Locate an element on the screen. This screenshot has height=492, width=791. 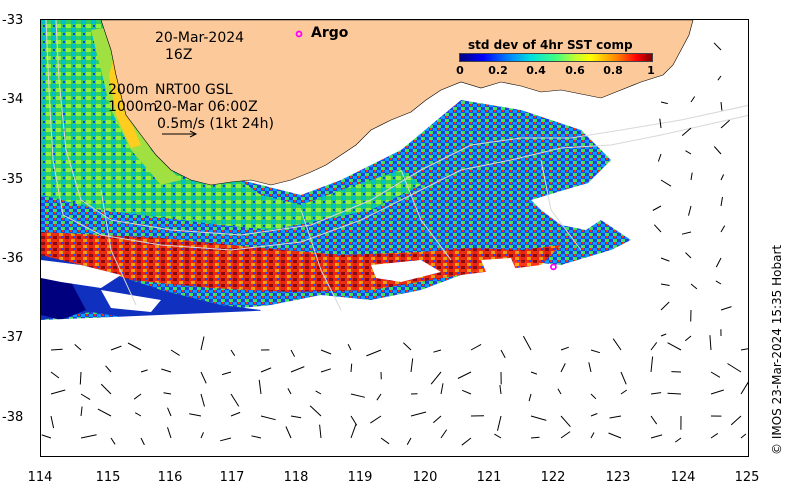
colorbar-tick: 1 is located at coordinates (651, 70).